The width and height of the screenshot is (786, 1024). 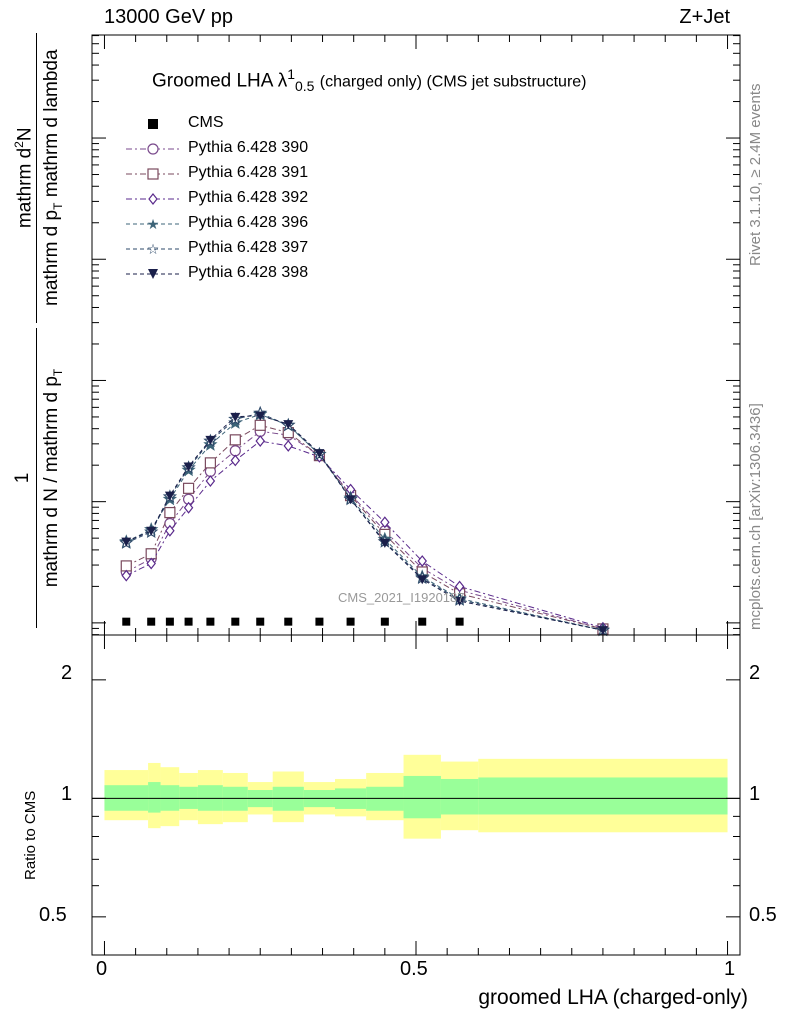 I want to click on energy-label: 13000 GeV pp, so click(x=168, y=17).